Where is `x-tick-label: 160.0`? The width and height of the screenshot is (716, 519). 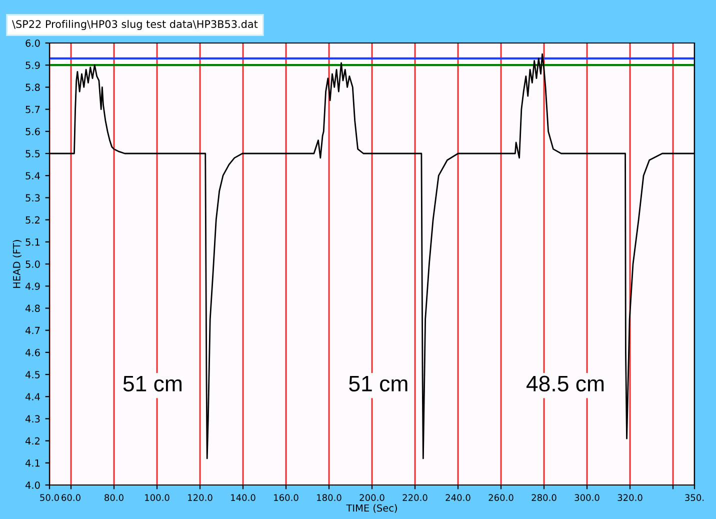
x-tick-label: 160.0 is located at coordinates (286, 498).